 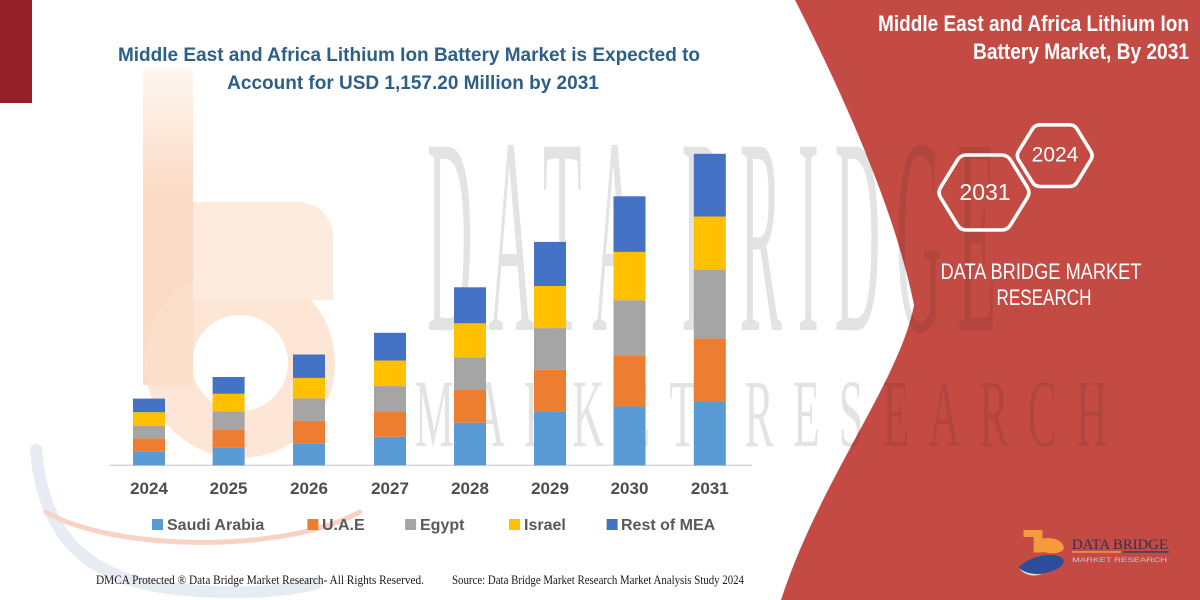 I want to click on svg-text: DATA BRIDGE, so click(x=1120, y=545).